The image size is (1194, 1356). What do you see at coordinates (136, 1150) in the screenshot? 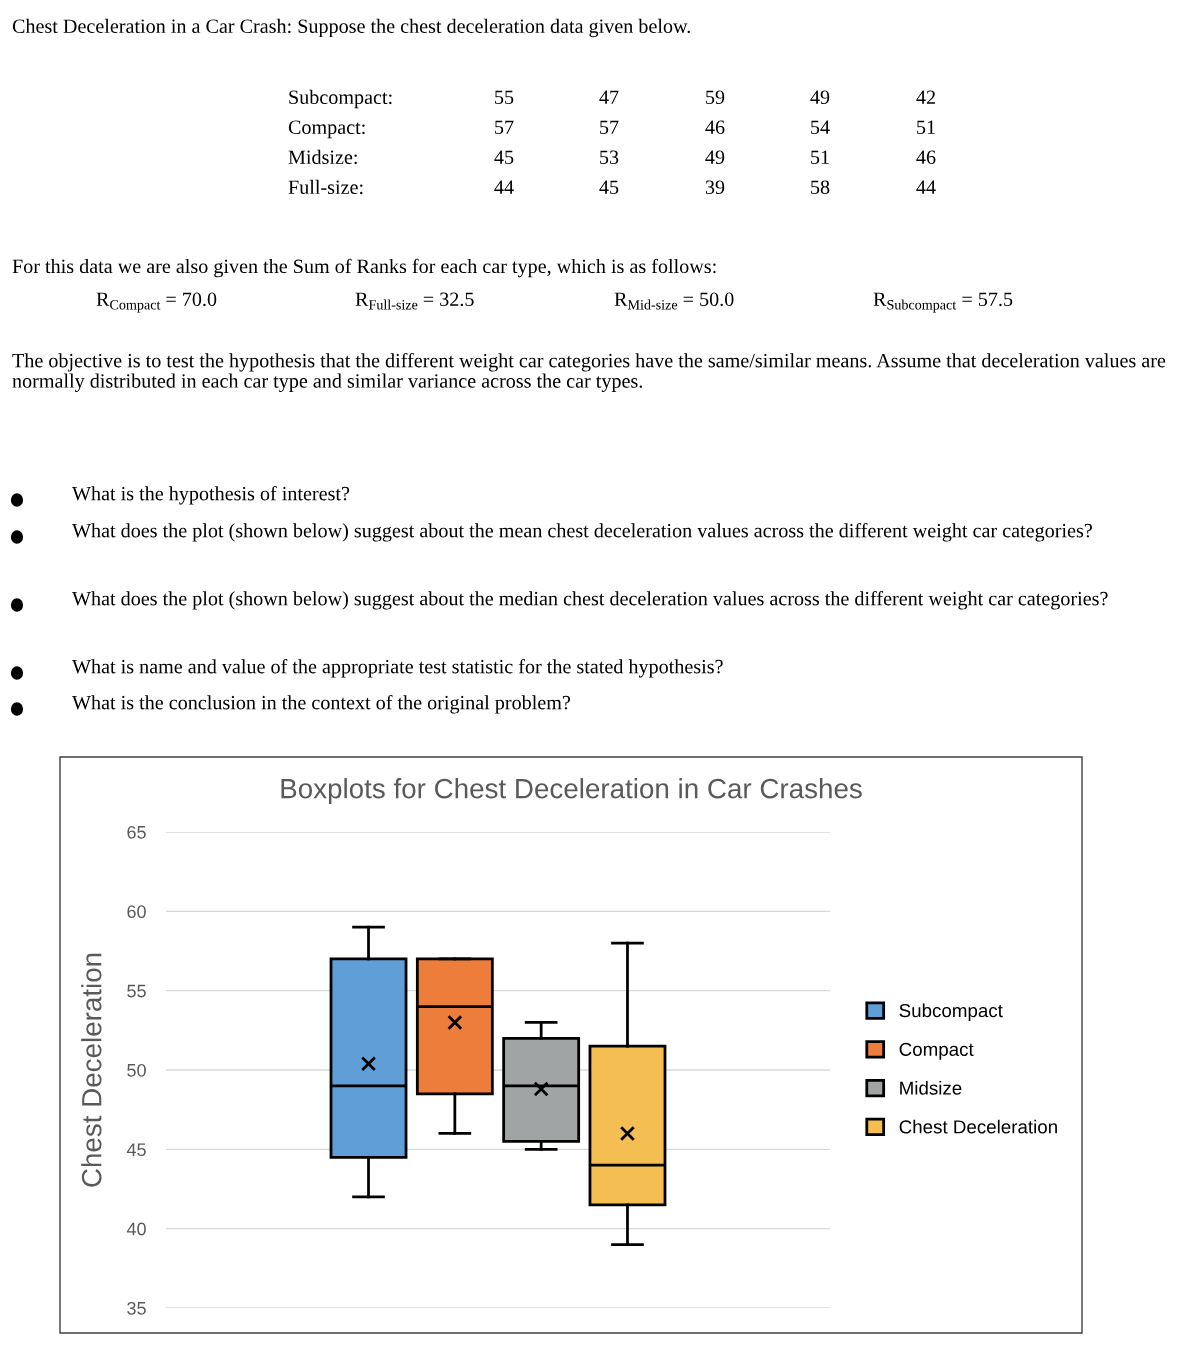
I see `y-tick-label: 45` at bounding box center [136, 1150].